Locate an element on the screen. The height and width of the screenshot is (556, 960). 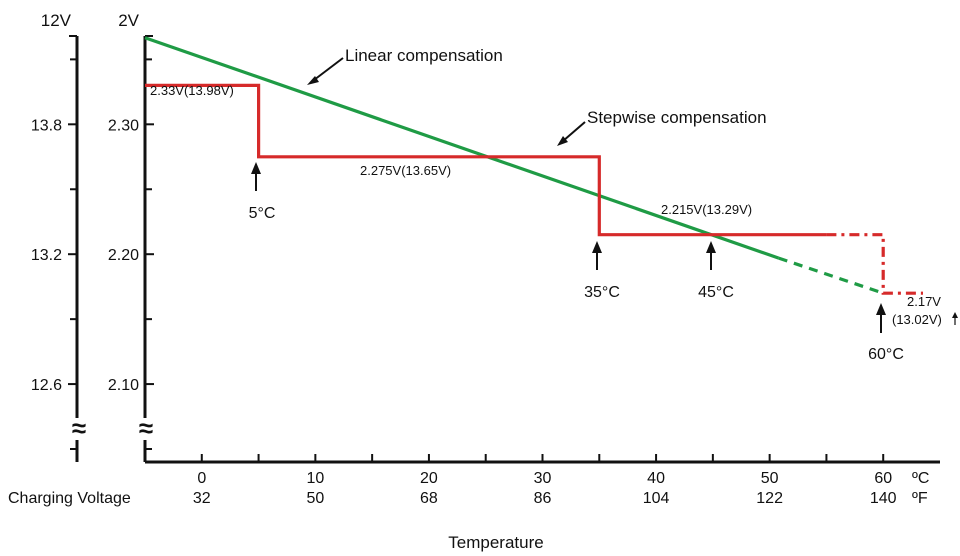
linear-compensation-extension is located at coordinates (831, 275).